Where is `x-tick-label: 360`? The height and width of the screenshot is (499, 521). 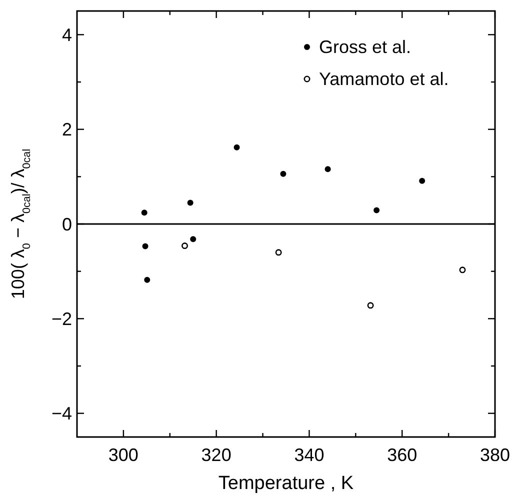
x-tick-label: 360 is located at coordinates (402, 455).